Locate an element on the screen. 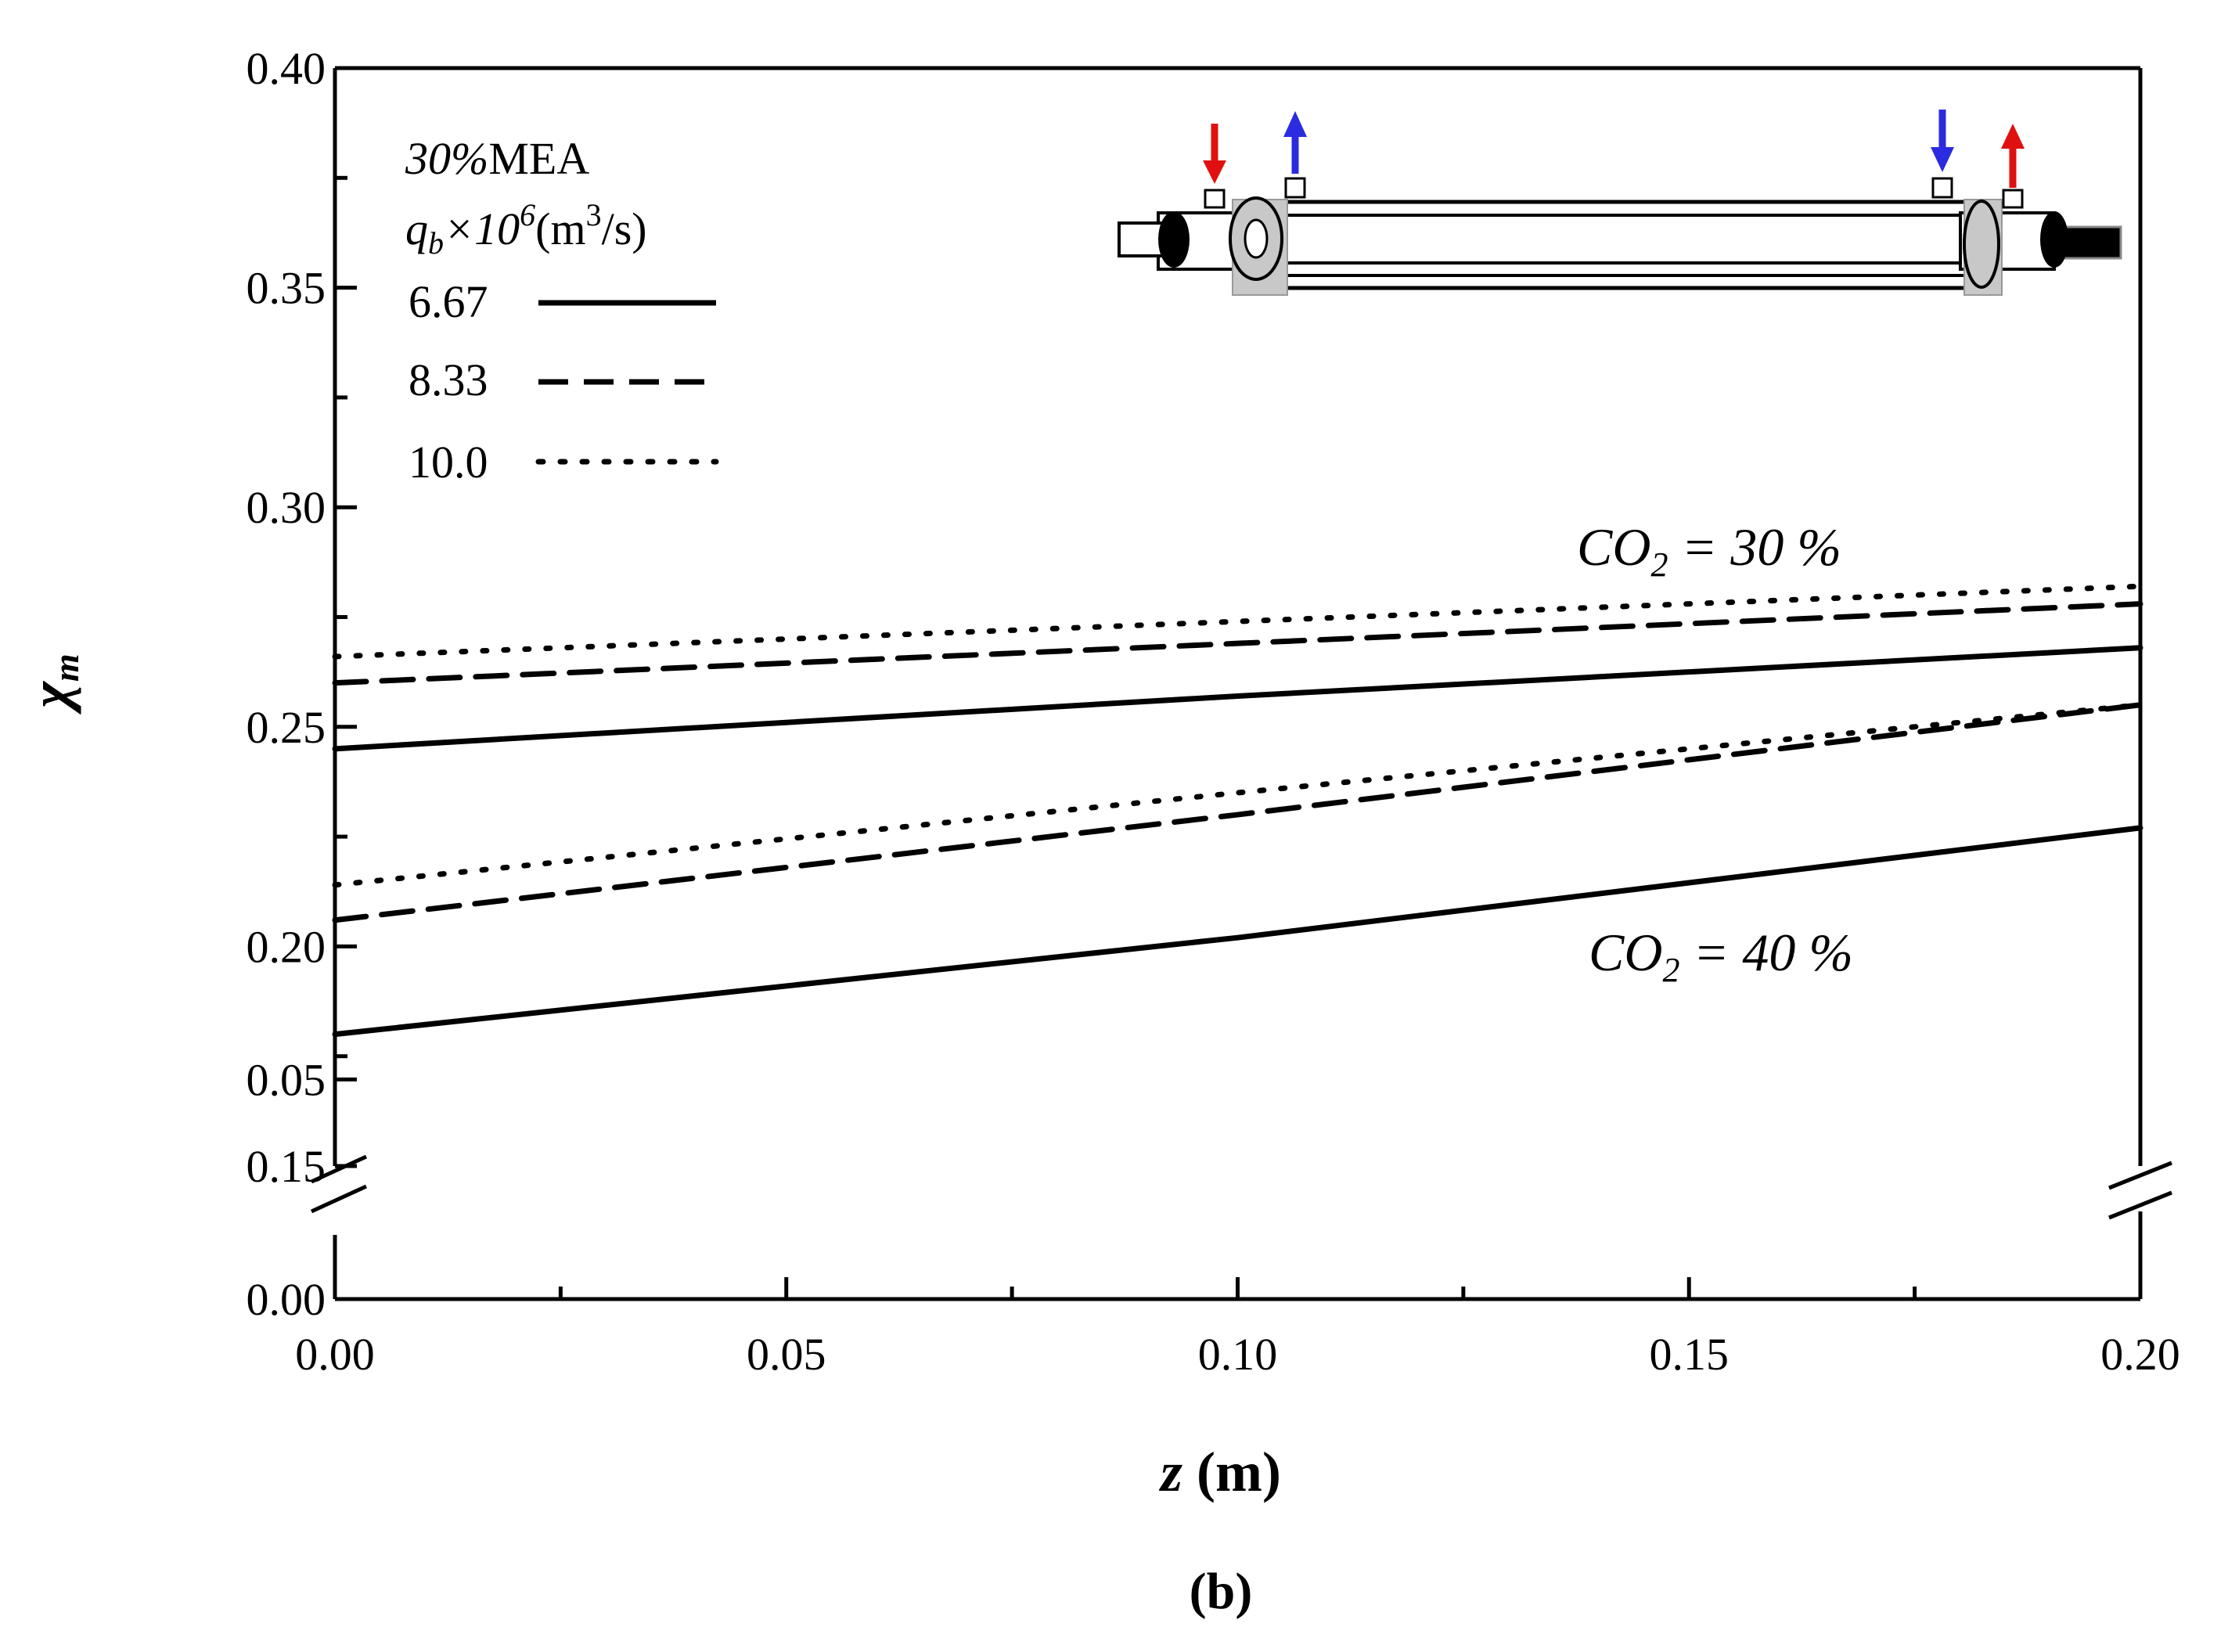  right-flange-ring is located at coordinates (1982, 244).